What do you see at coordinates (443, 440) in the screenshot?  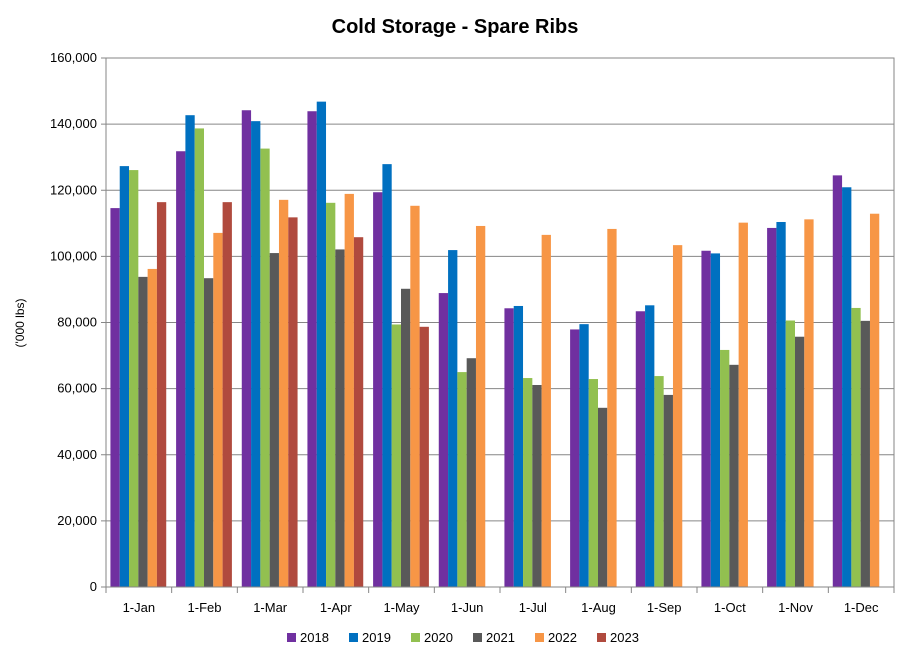 I see `bar-2018-1-Jun` at bounding box center [443, 440].